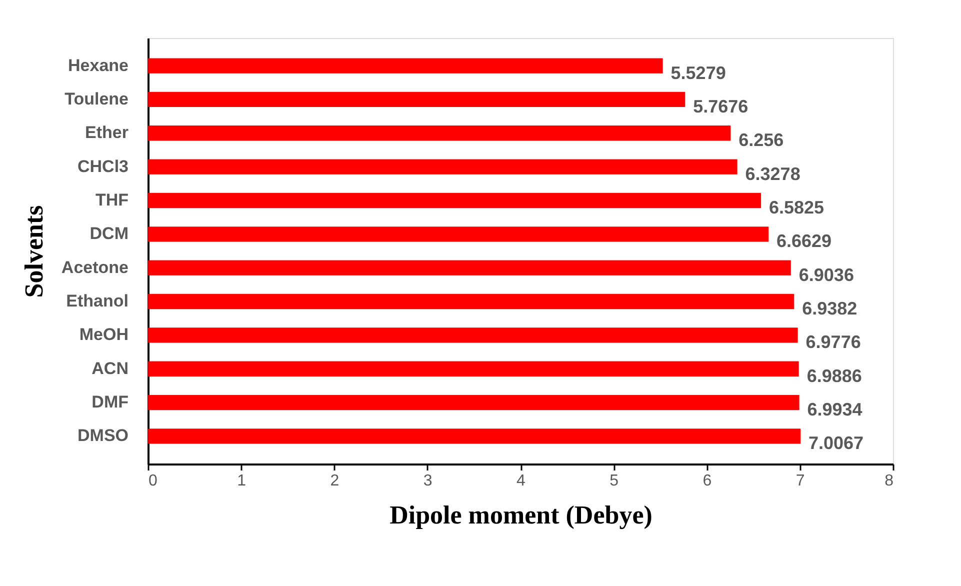 This screenshot has width=961, height=586. I want to click on y-tick-label: Hexane, so click(98, 65).